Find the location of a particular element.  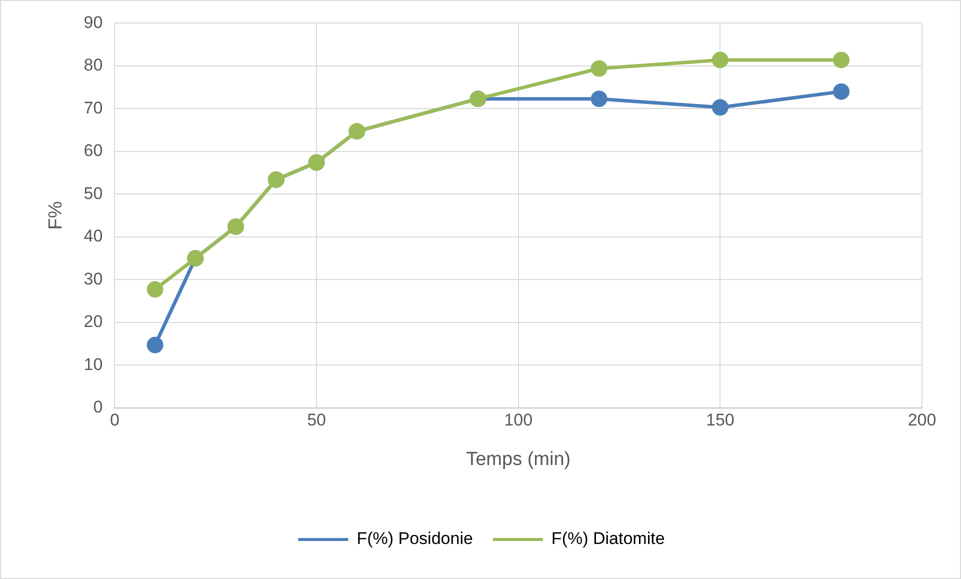

y-tick-label: 60 is located at coordinates (93, 150).